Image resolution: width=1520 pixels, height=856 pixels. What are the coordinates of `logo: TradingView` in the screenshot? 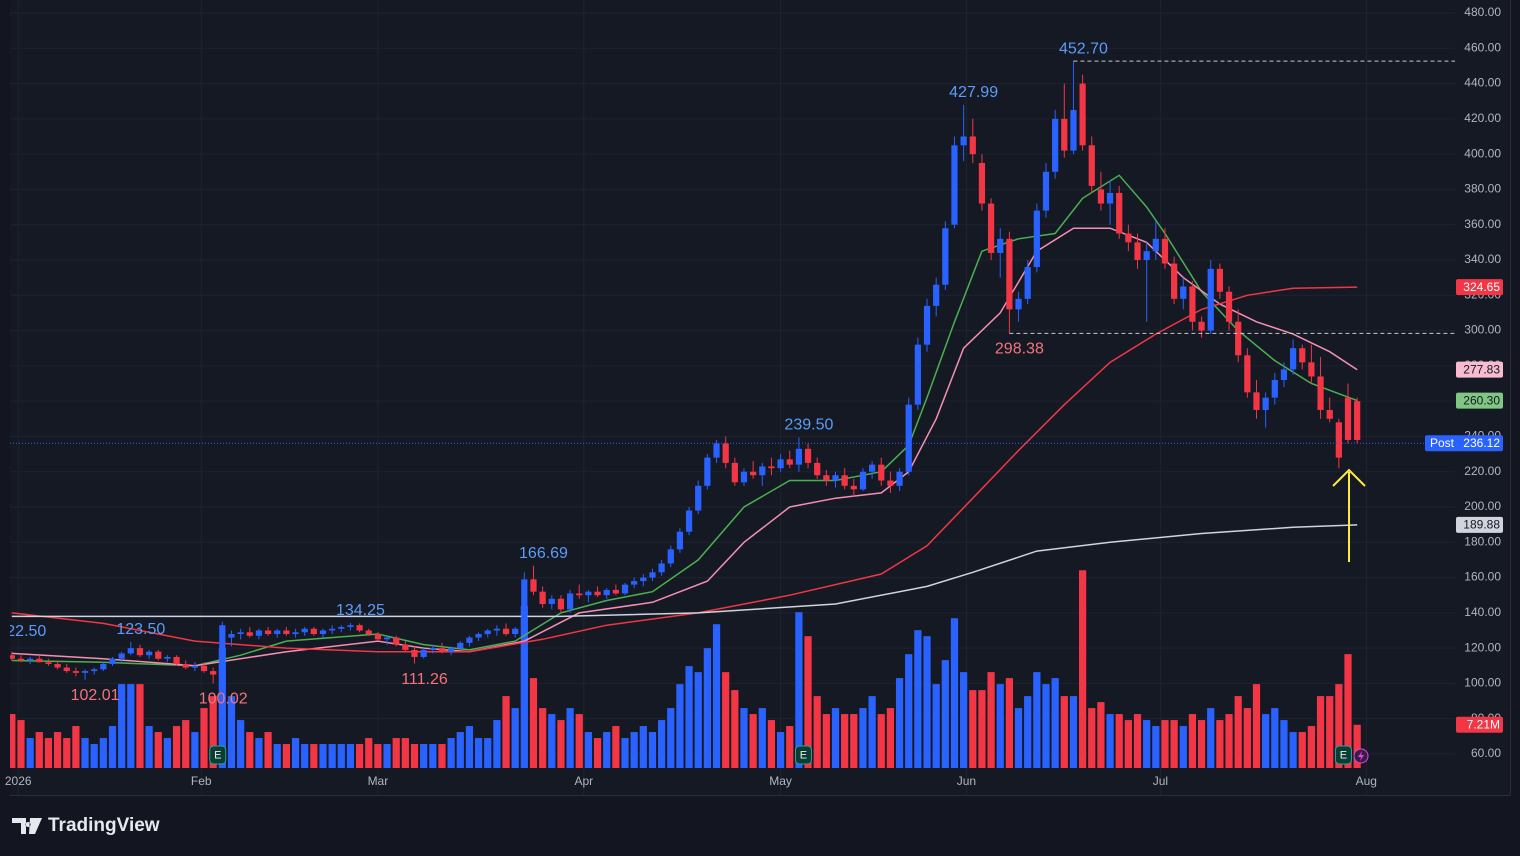 It's located at (86, 825).